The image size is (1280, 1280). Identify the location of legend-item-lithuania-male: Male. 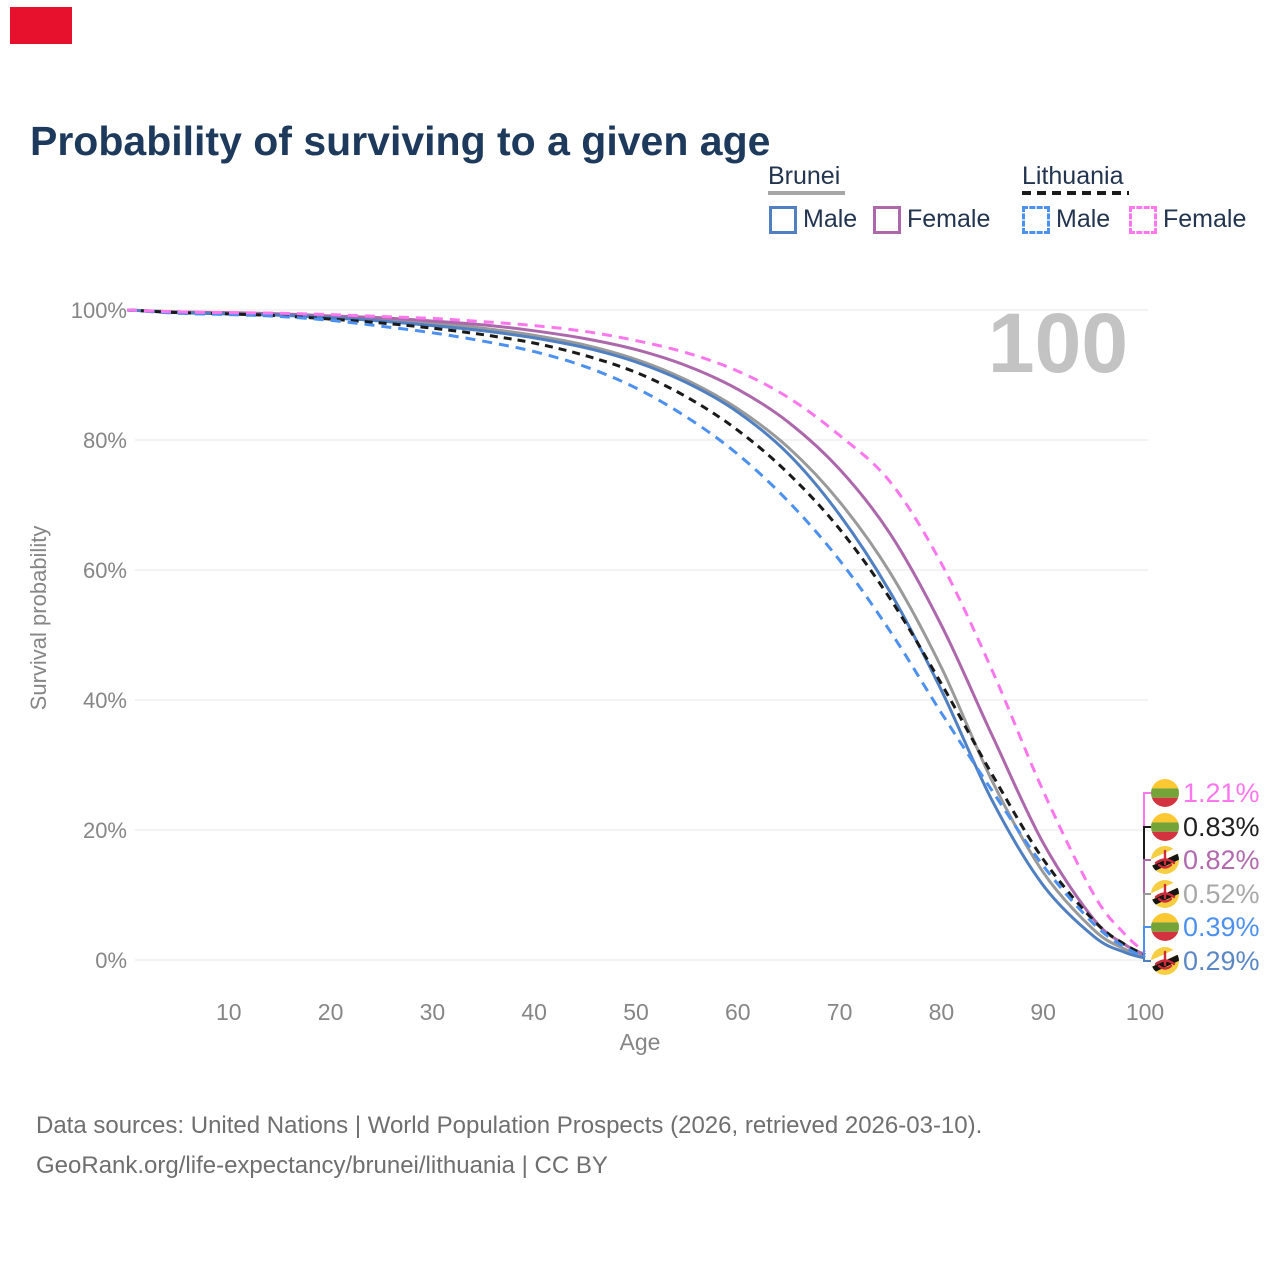
(1066, 219).